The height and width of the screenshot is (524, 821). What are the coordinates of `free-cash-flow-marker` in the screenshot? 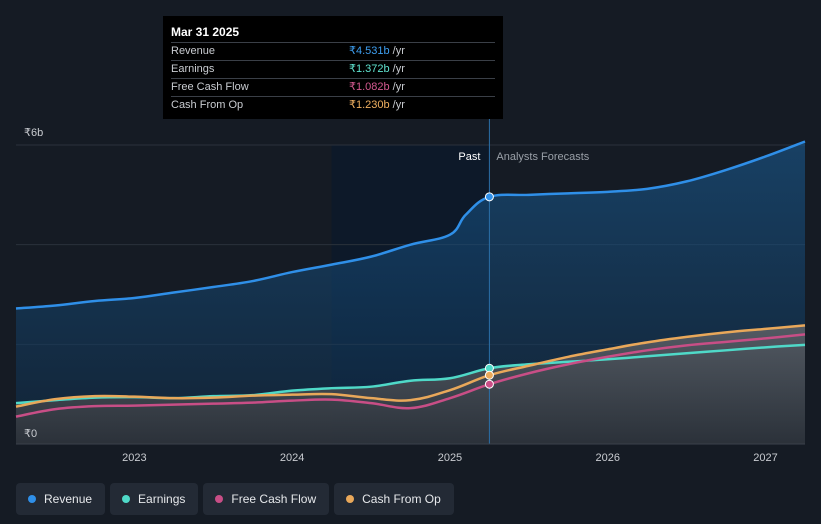 It's located at (489, 384).